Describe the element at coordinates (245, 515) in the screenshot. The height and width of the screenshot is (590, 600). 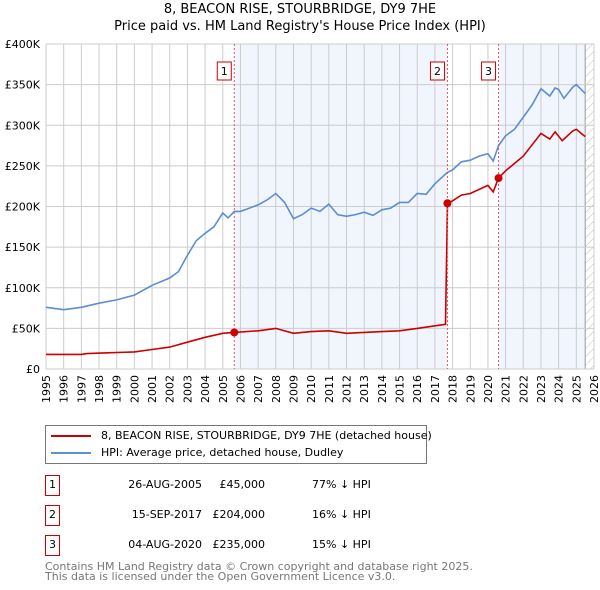
I see `sale-row: 2 15-SEP-2017 £204,000 16% ↓ HPI` at that location.